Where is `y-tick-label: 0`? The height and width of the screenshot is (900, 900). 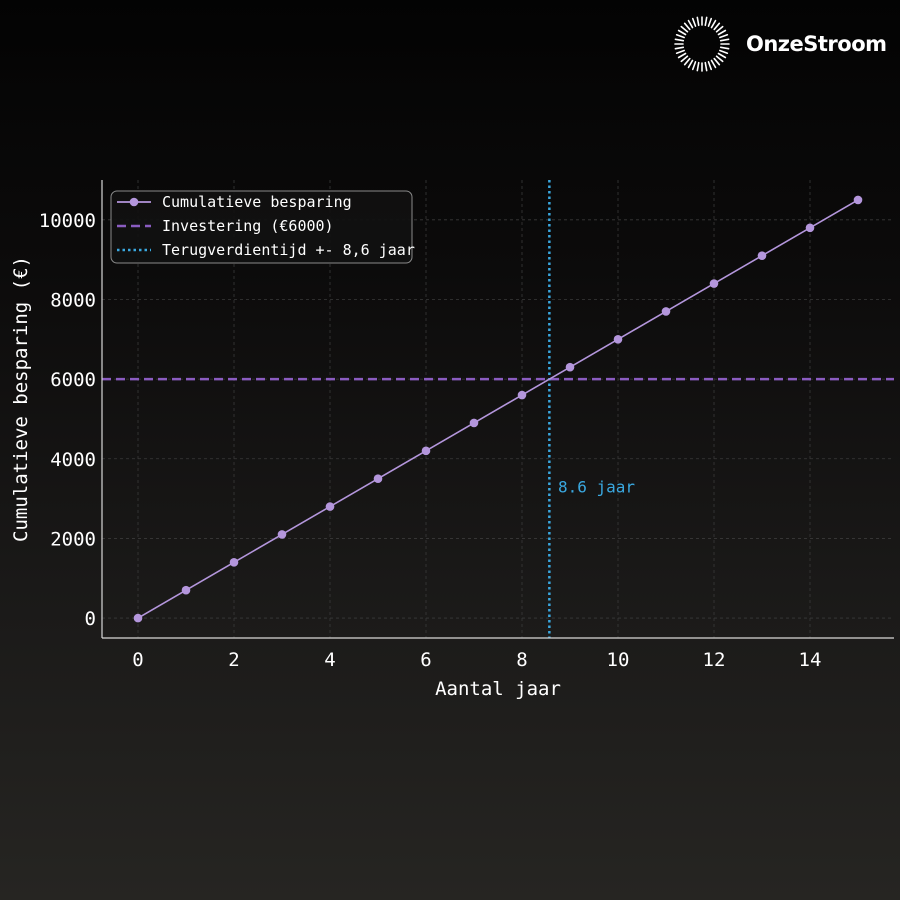 y-tick-label: 0 is located at coordinates (90, 619).